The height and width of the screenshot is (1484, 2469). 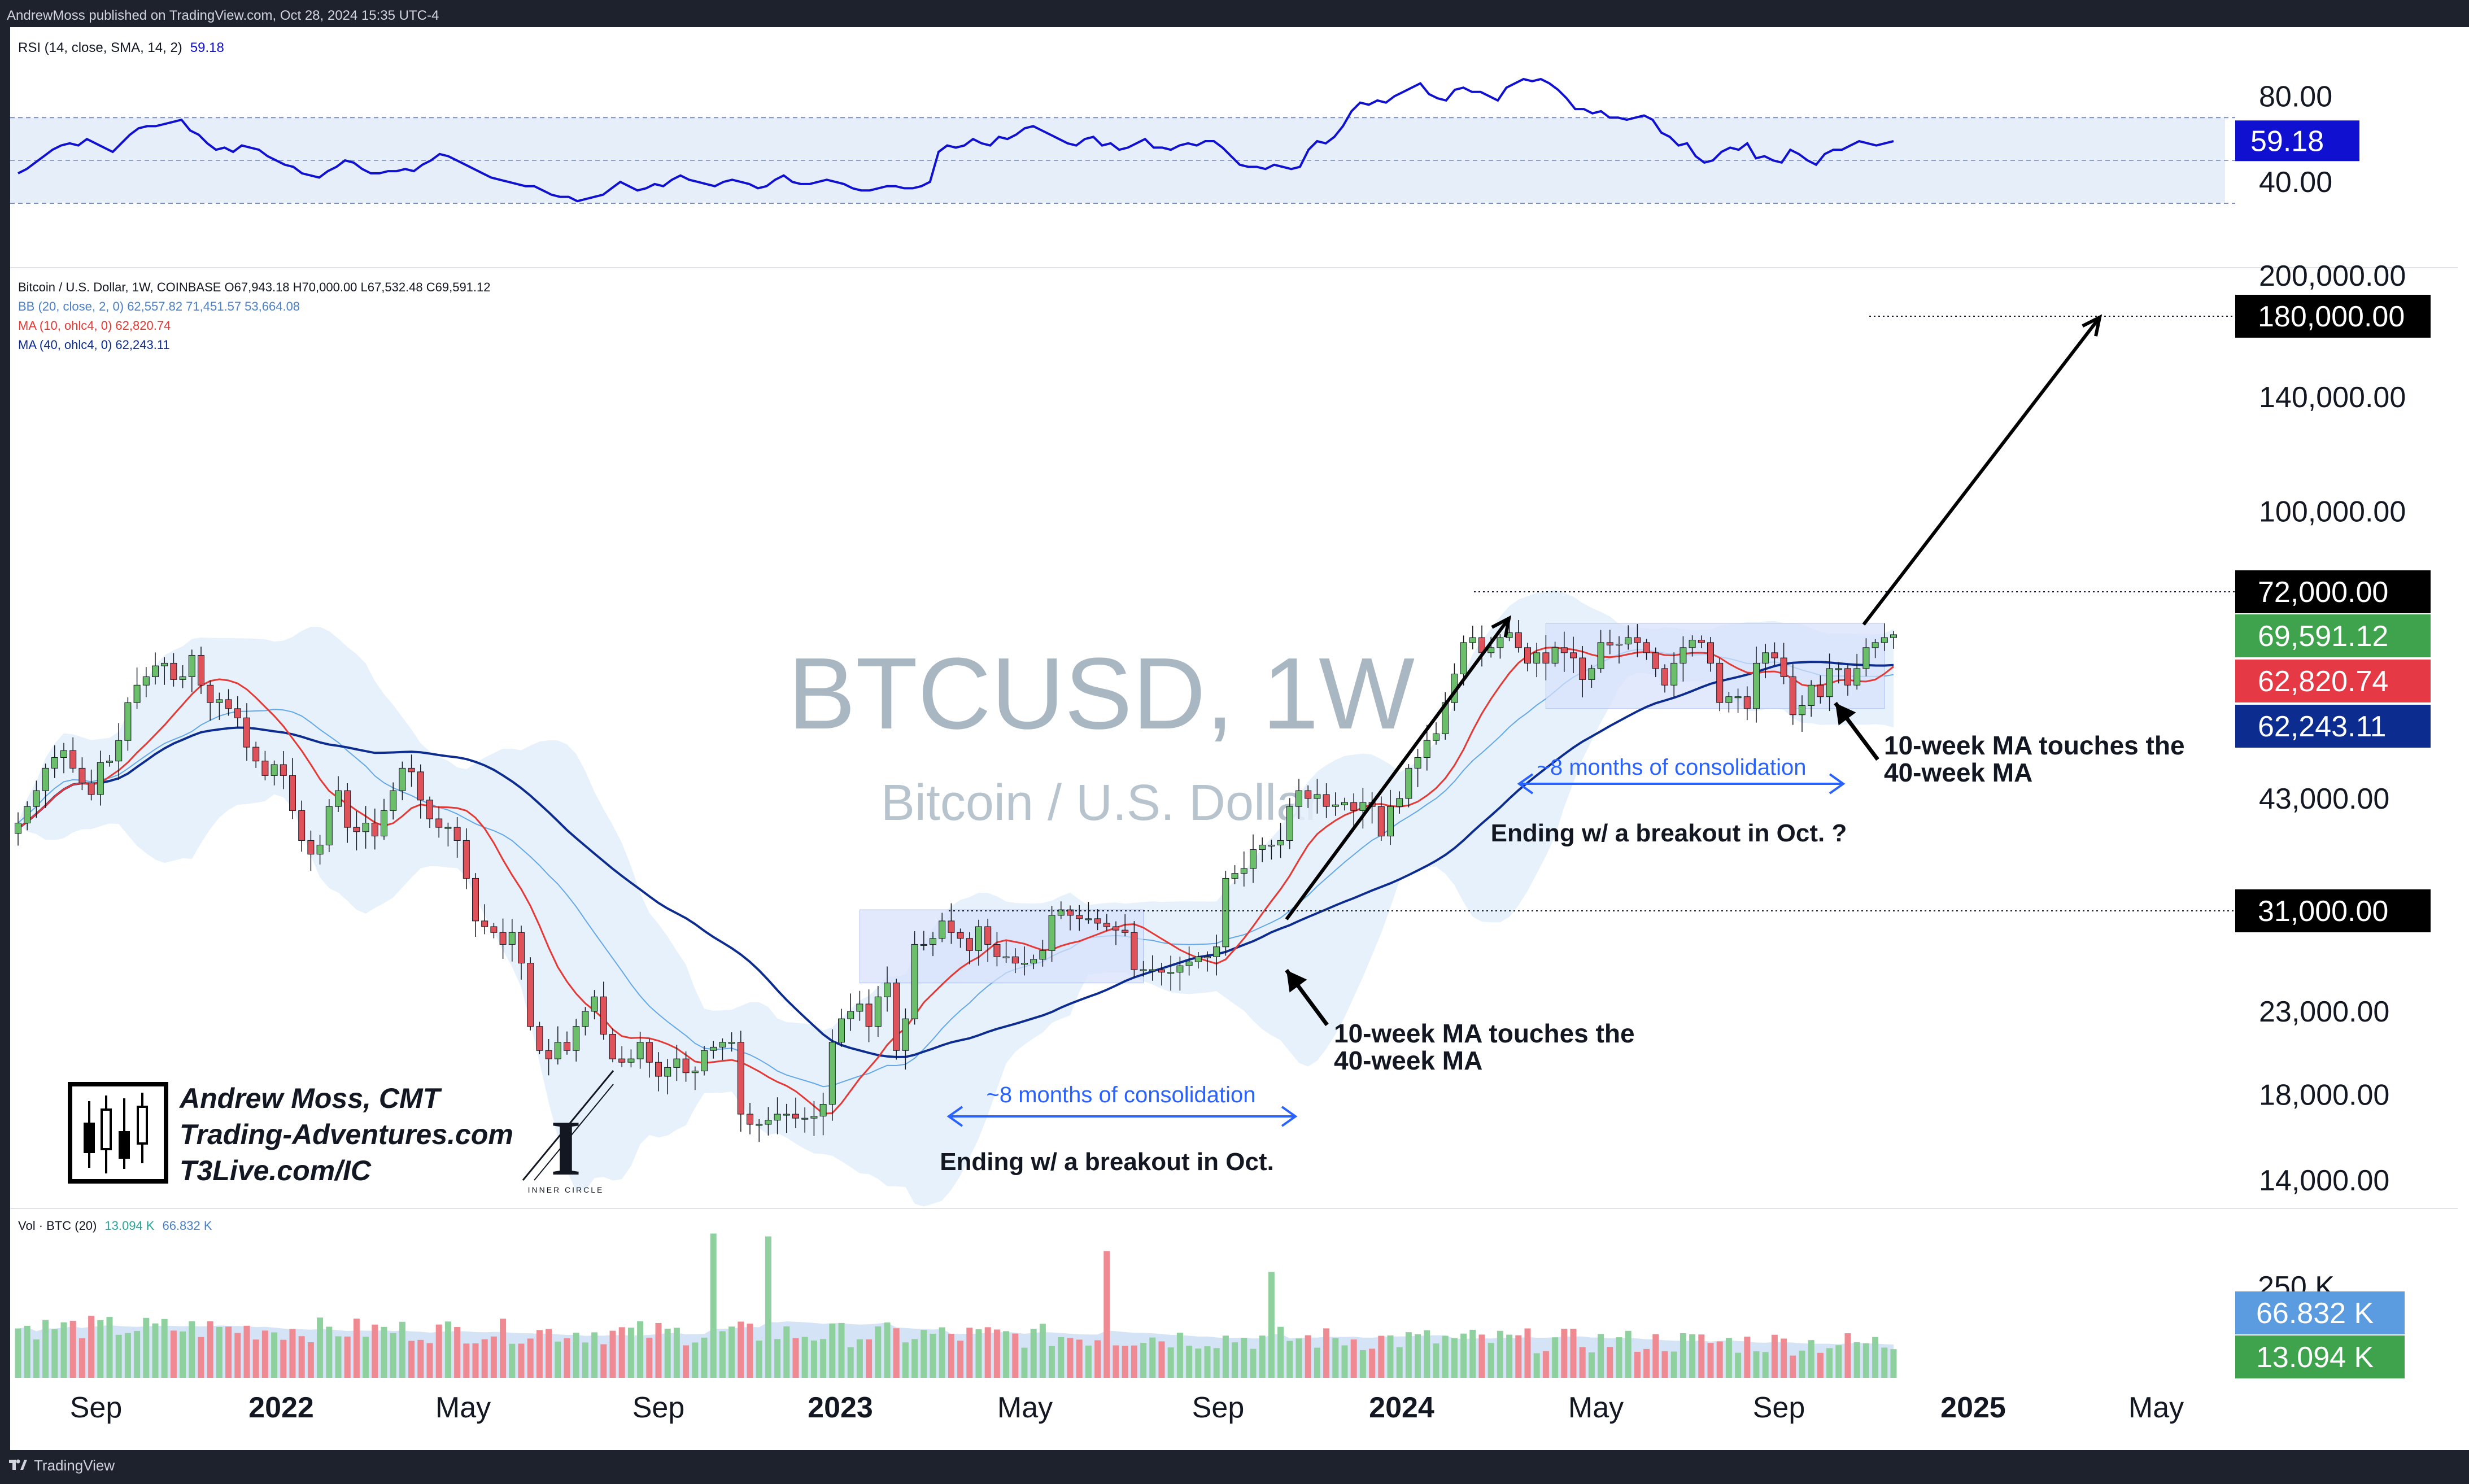 I want to click on volume-label: 66.832 K, so click(x=2320, y=1312).